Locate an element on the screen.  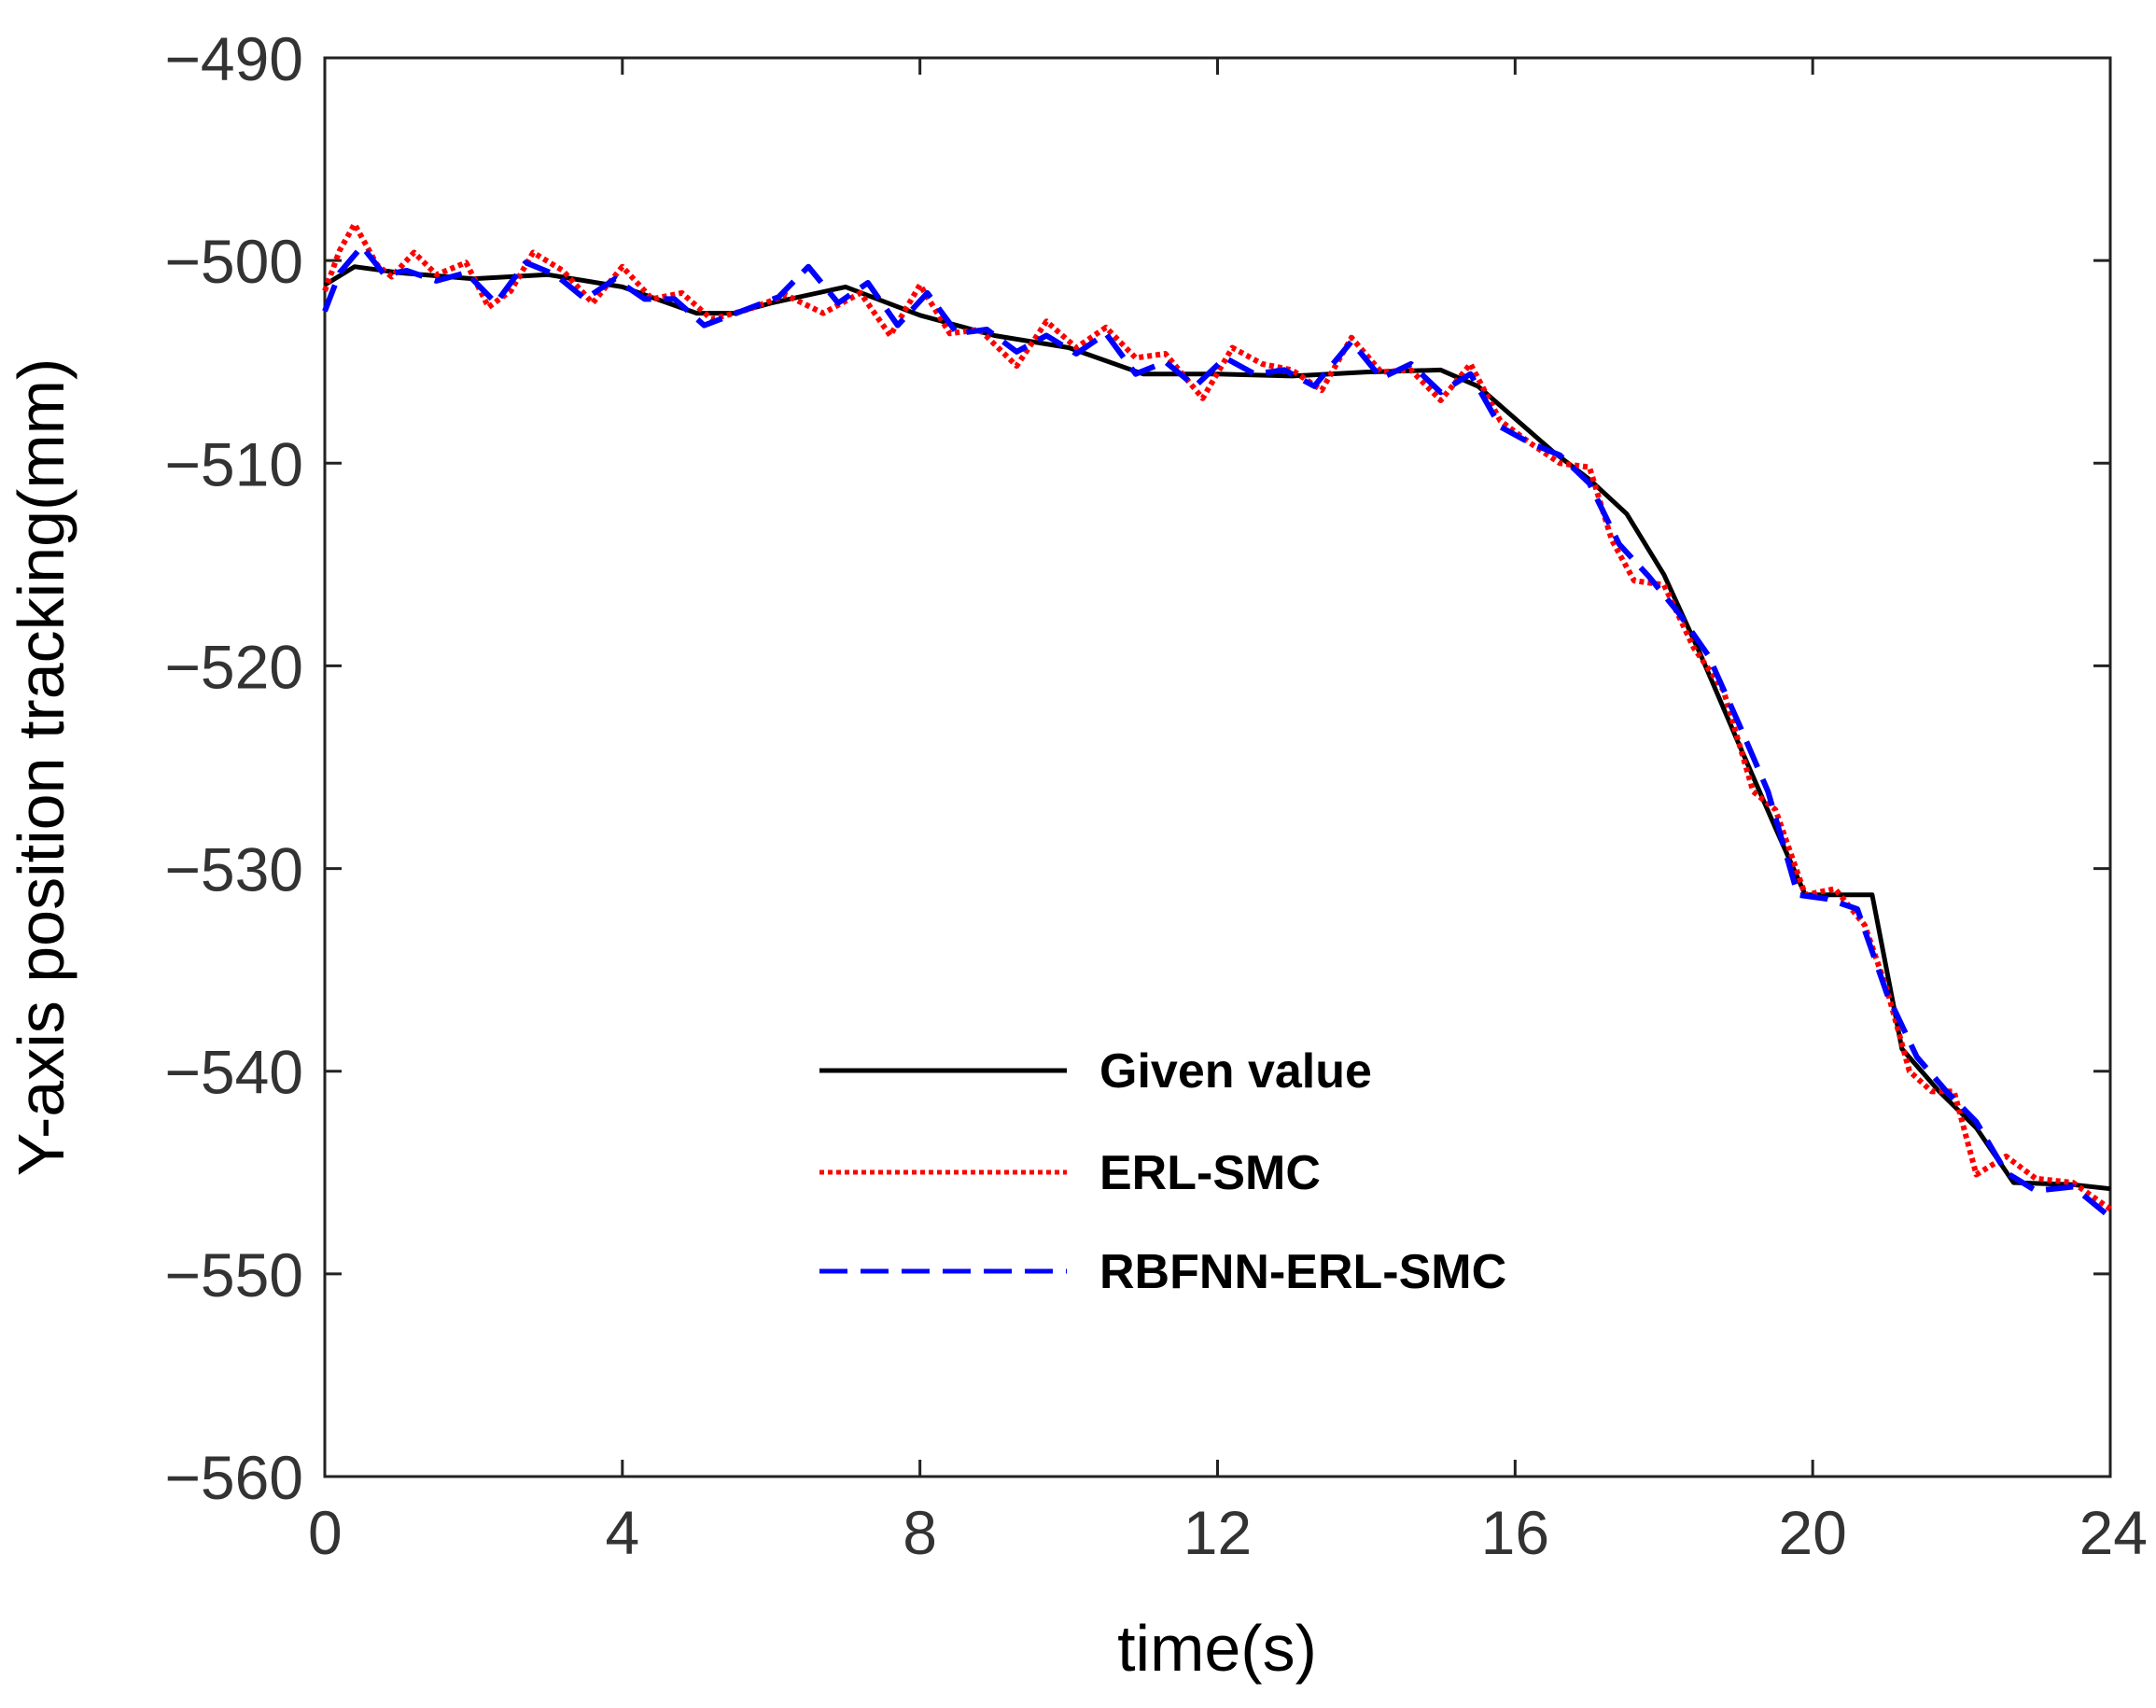
y-tick-label: −530 is located at coordinates (233, 869).